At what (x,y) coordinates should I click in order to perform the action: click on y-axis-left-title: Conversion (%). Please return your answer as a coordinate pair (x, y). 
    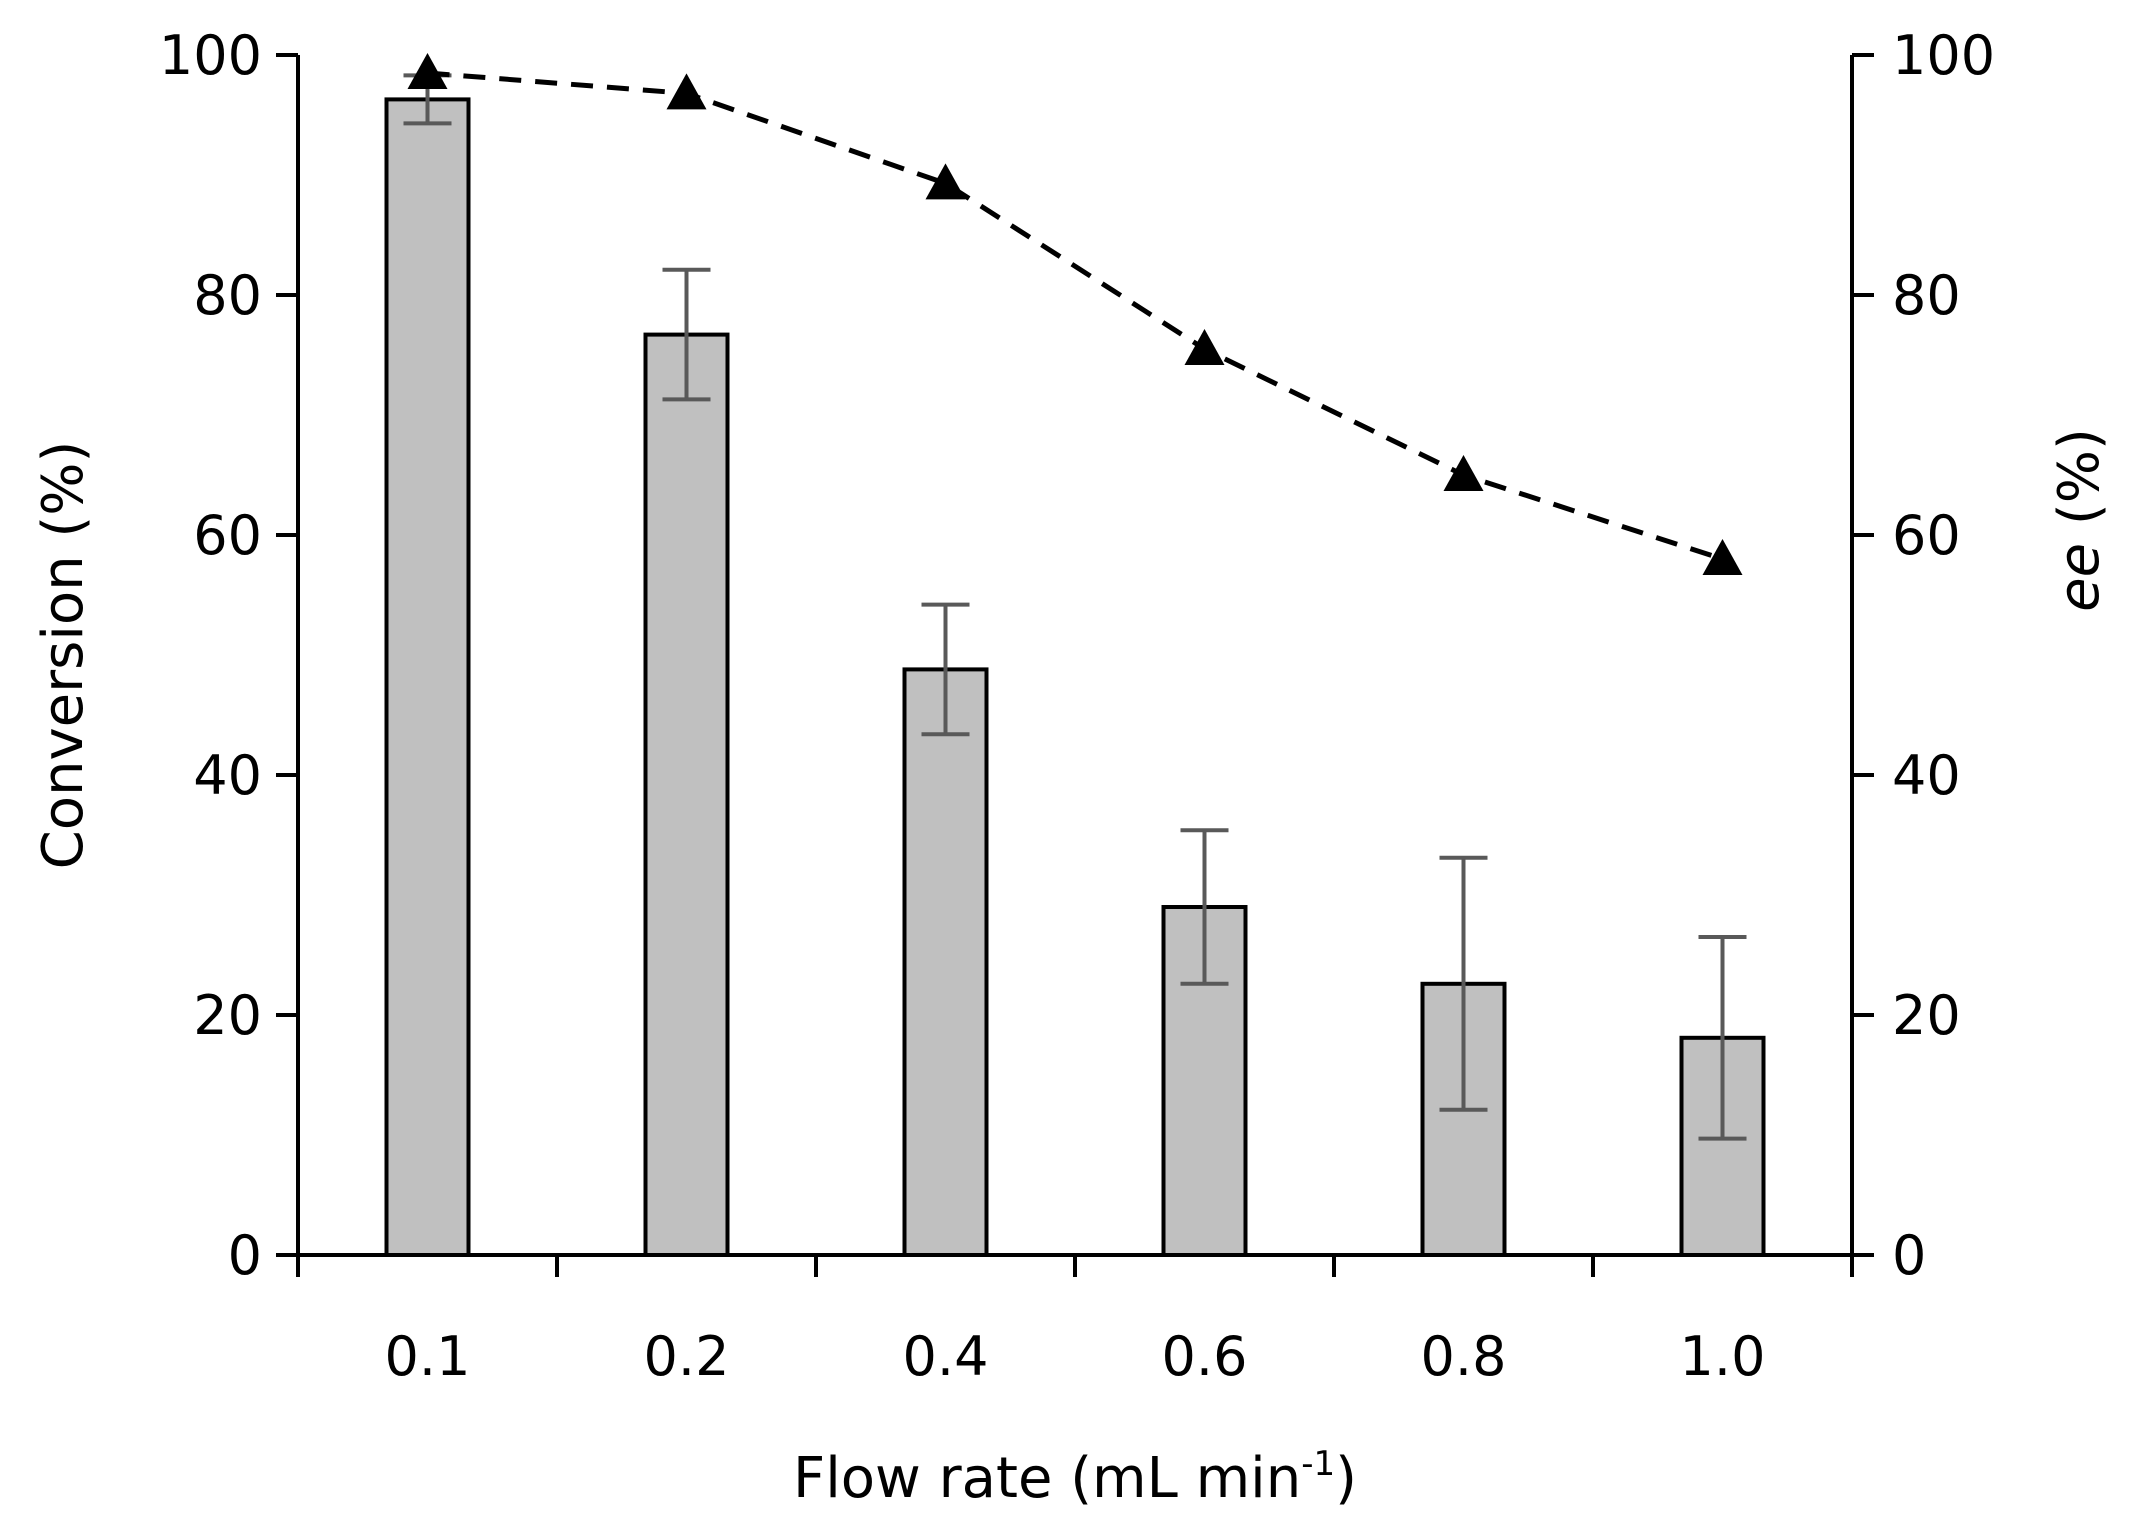
    Looking at the image, I should click on (63, 655).